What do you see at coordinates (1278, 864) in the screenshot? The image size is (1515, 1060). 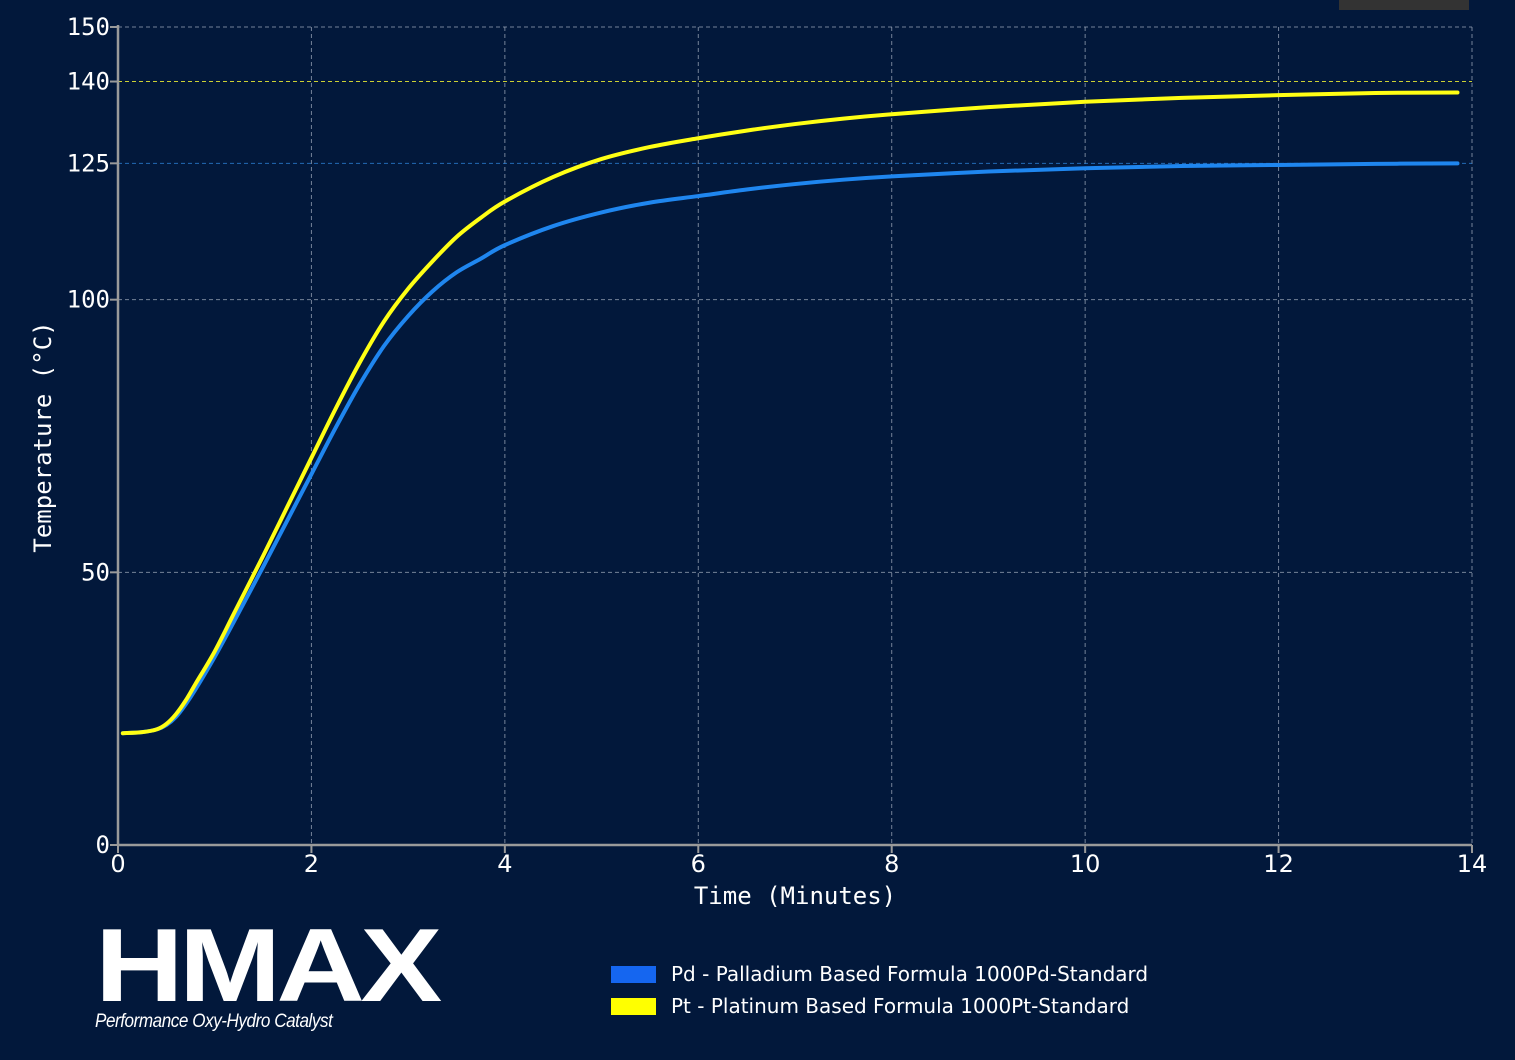 I see `x-tick-label: 12` at bounding box center [1278, 864].